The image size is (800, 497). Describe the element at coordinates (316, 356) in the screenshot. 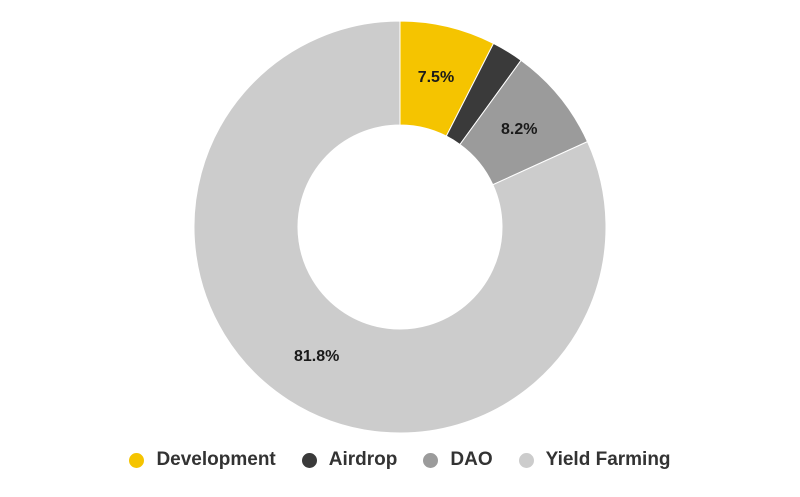

I see `slice-label-yield-farming: 81.8%` at that location.